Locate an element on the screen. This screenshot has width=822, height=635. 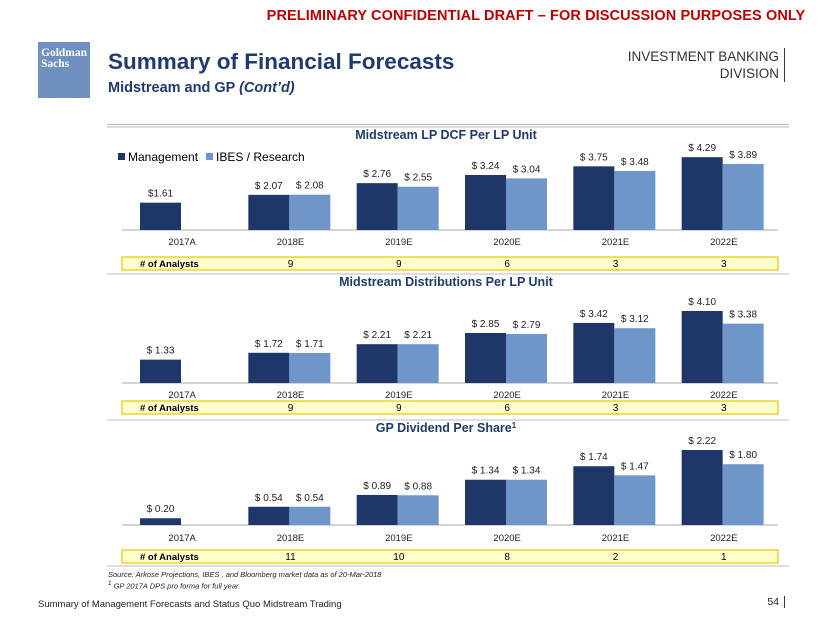
chart-1-label-management-2018E: $ 2.07 is located at coordinates (269, 186).